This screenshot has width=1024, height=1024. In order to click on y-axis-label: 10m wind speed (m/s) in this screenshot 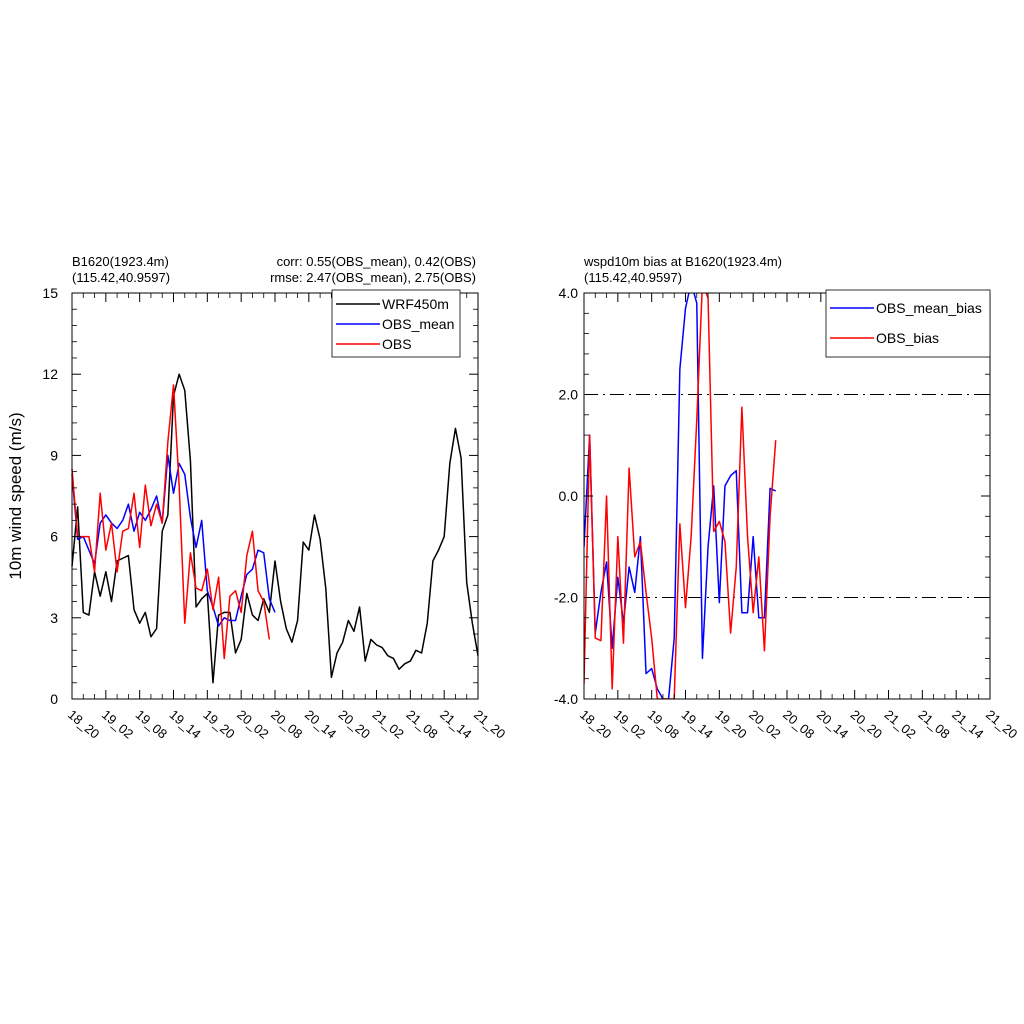, I will do `click(15, 495)`.